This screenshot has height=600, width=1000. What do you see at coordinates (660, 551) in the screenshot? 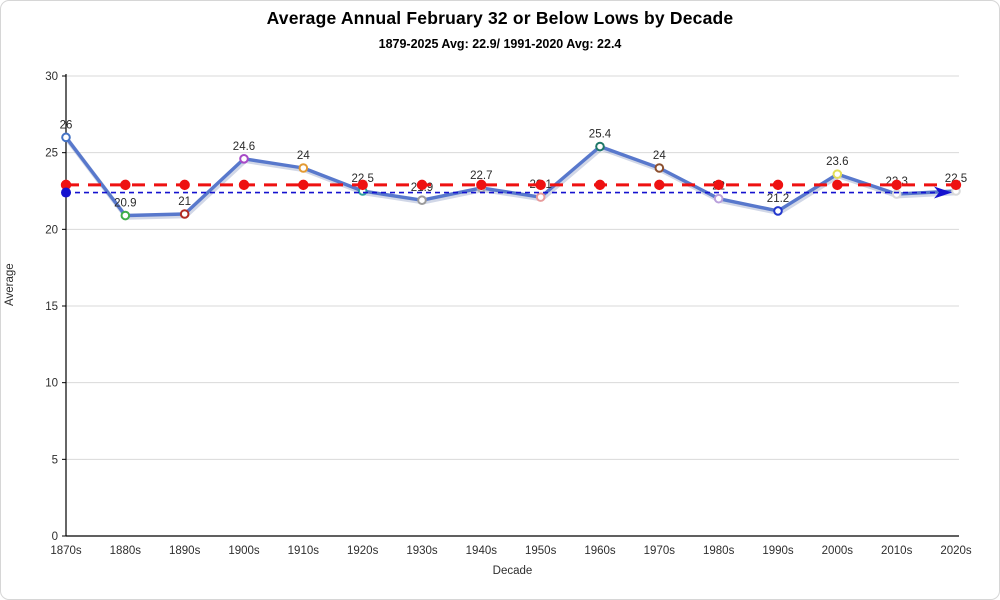
I see `x-tick-label: 1970s` at bounding box center [660, 551].